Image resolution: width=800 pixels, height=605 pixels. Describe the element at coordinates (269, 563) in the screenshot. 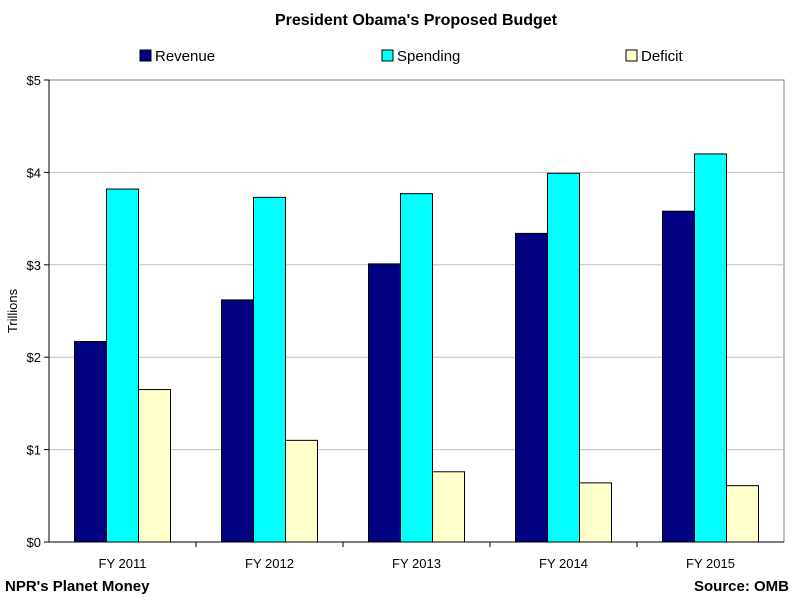

I see `x-tick-label: FY 2012` at that location.